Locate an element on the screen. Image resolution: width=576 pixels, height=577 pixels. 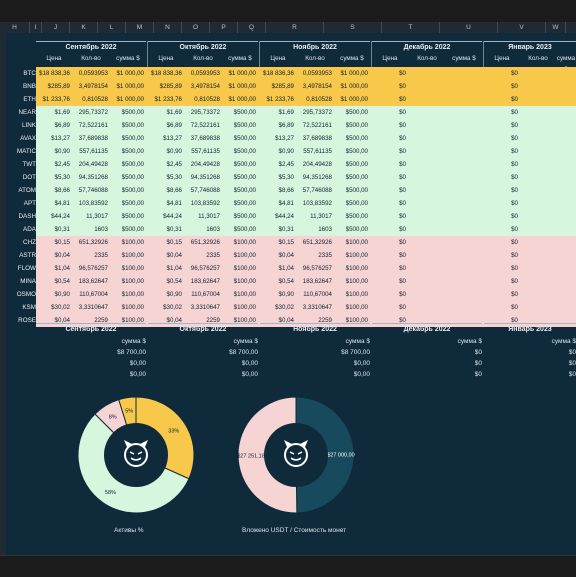
column-header-o: O is located at coordinates (196, 27).